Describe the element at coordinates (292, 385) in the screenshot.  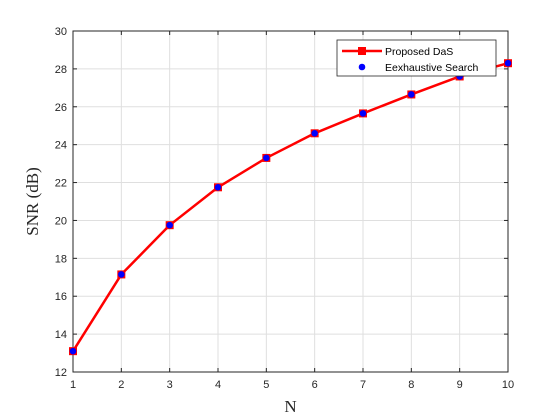
I see `x-axis-tick-labels: 1 2 3 4 5 6 7 8 9 10` at that location.